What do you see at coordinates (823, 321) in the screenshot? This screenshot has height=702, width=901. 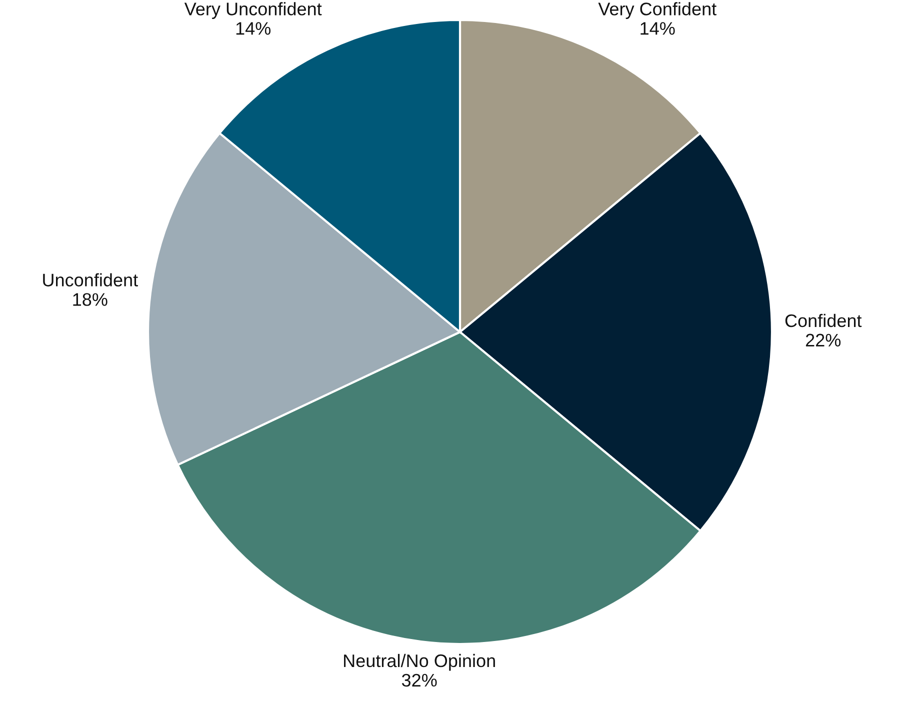 I see `slice-label: Confident` at bounding box center [823, 321].